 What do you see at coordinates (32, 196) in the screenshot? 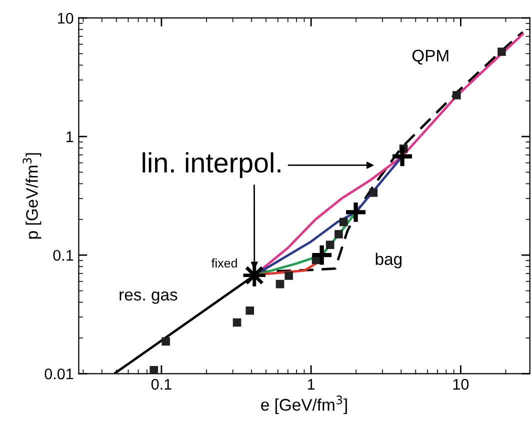
I see `y-axis-title: p [GeV/fm$^{3}$]` at bounding box center [32, 196].